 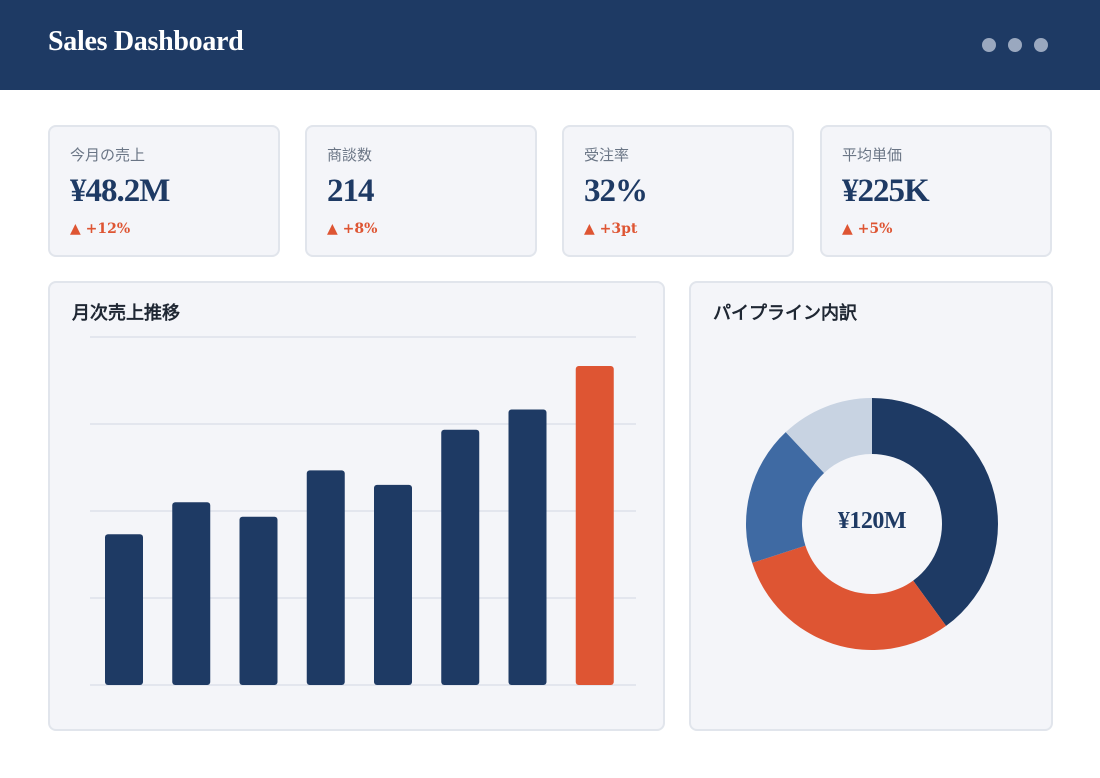 I want to click on panel-title: 月次売上推移, so click(x=126, y=313).